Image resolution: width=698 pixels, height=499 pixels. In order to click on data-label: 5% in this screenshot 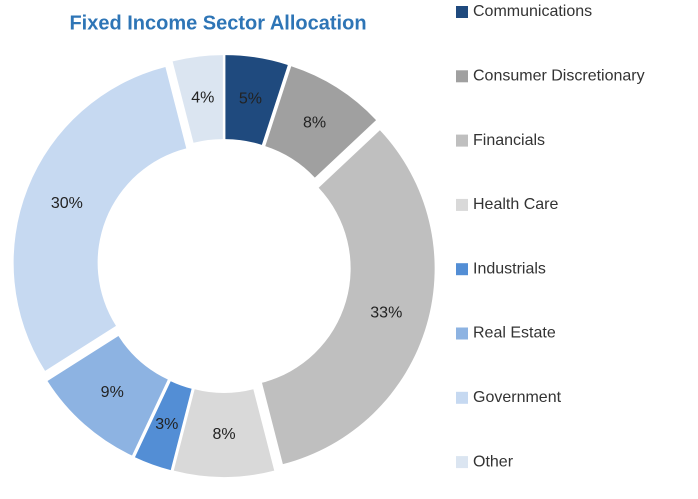, I will do `click(250, 98)`.